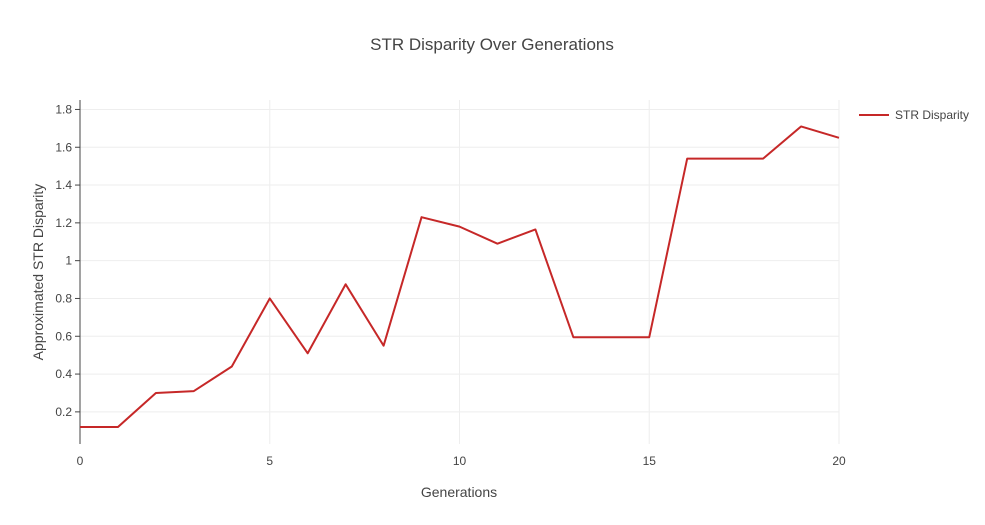  I want to click on legend-label: STR Disparity, so click(932, 115).